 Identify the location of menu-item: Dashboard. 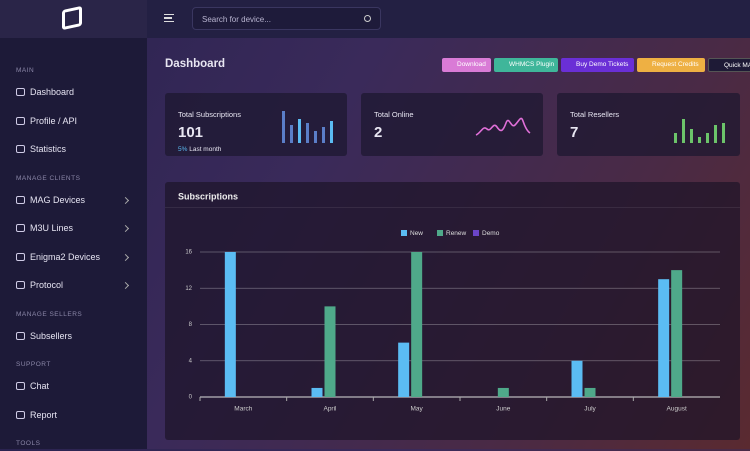
(73, 92).